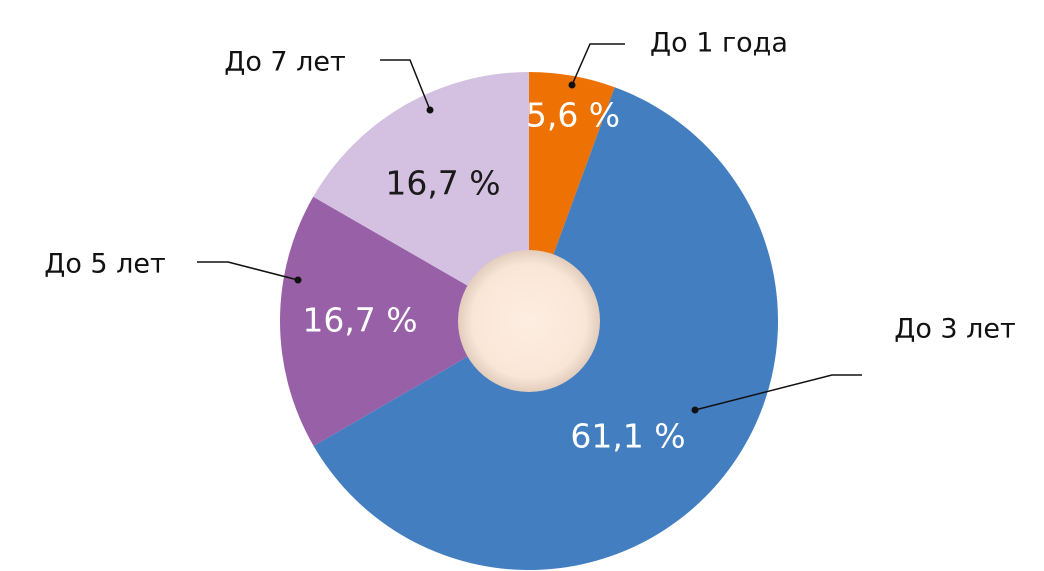  I want to click on value-label: 61,1 %, so click(627, 436).